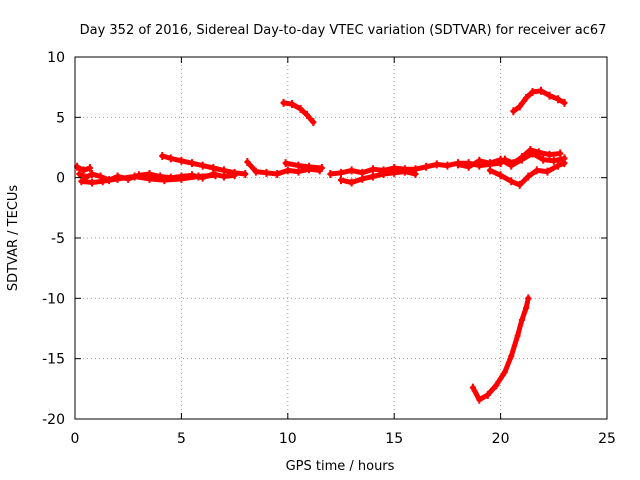  I want to click on series-track-dip-19h, so click(500, 349).